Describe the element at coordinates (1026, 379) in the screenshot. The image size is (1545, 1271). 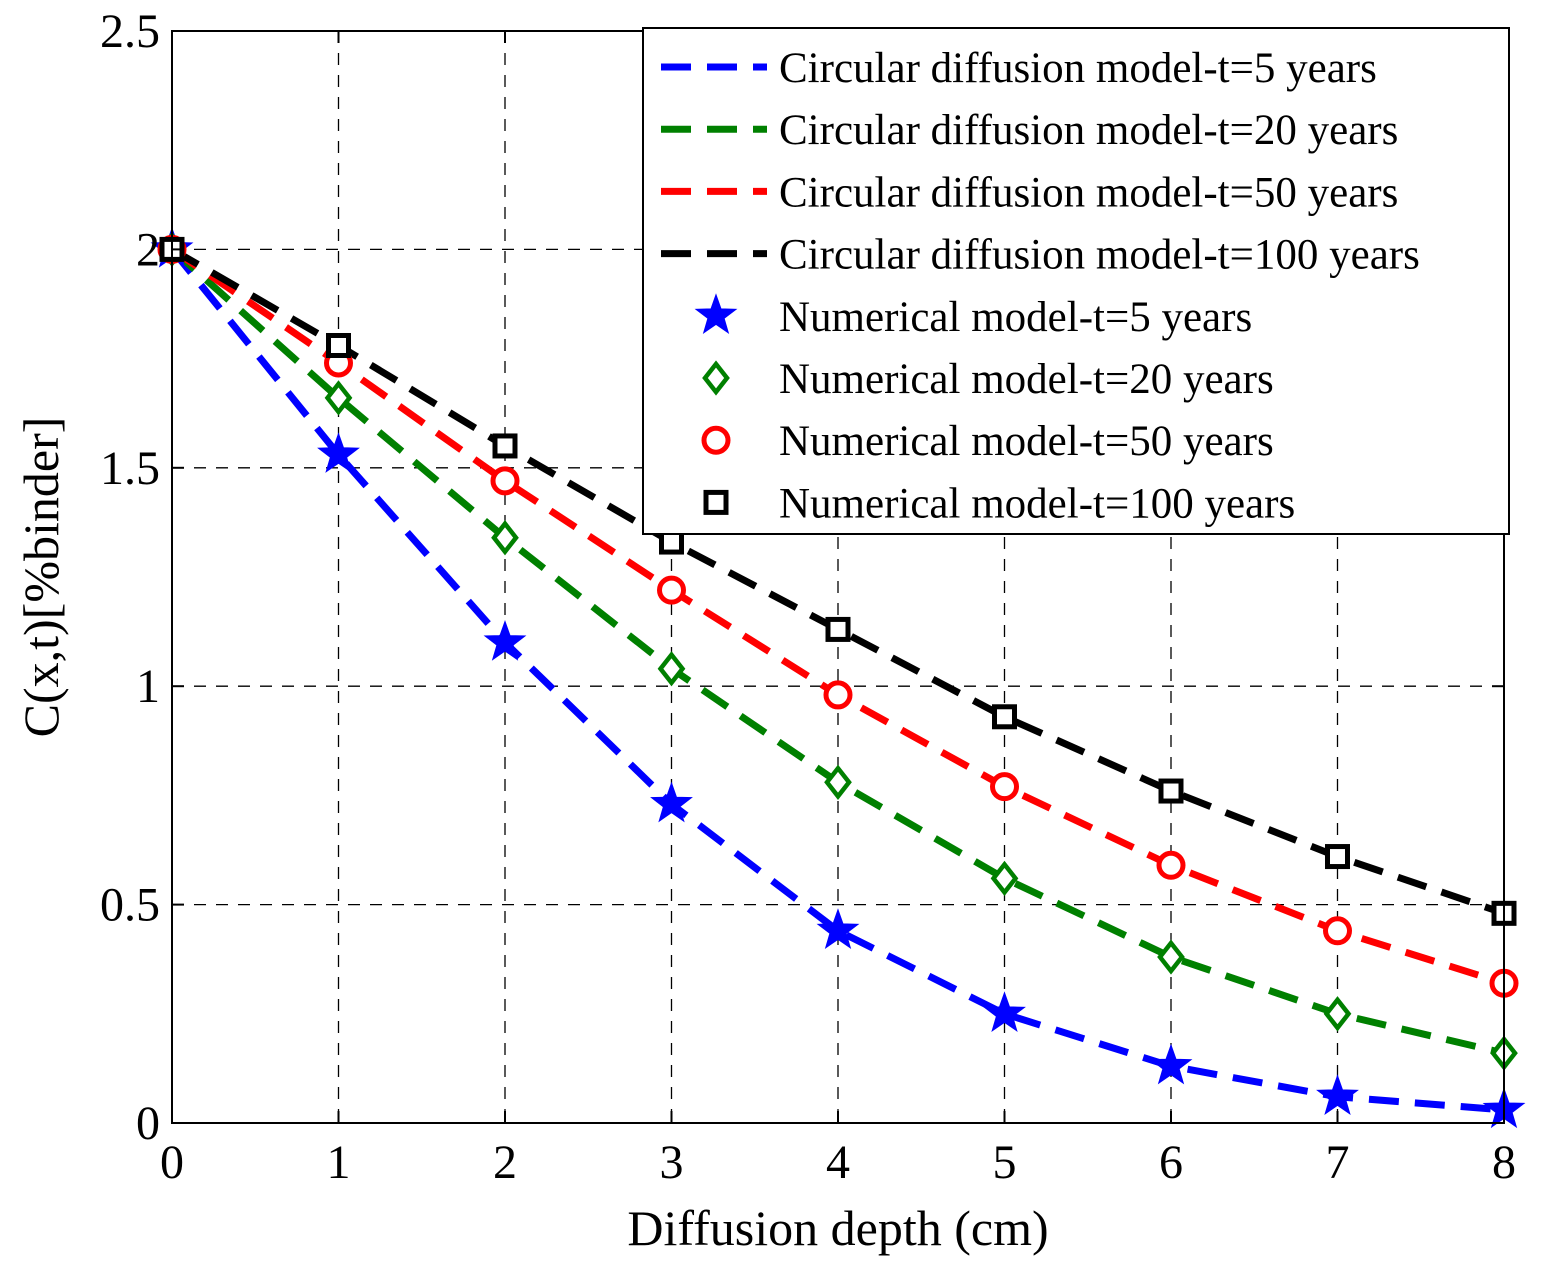
I see `legend-label: Numerical model-t=20 years` at that location.